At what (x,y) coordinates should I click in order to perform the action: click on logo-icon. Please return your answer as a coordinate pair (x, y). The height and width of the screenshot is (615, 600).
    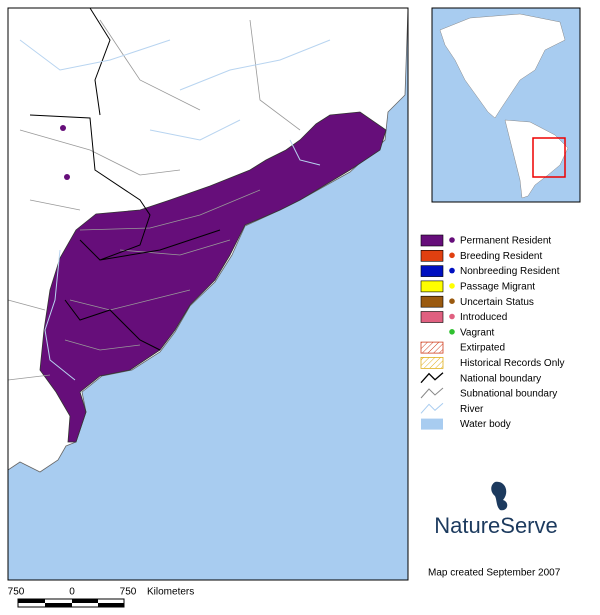
    Looking at the image, I should click on (499, 496).